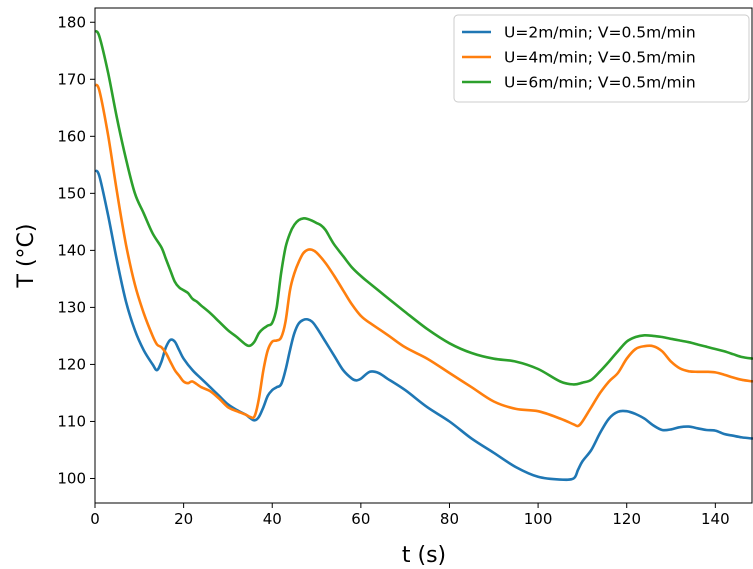 The width and height of the screenshot is (753, 569). Describe the element at coordinates (71, 250) in the screenshot. I see `y-tick-label: 140` at that location.